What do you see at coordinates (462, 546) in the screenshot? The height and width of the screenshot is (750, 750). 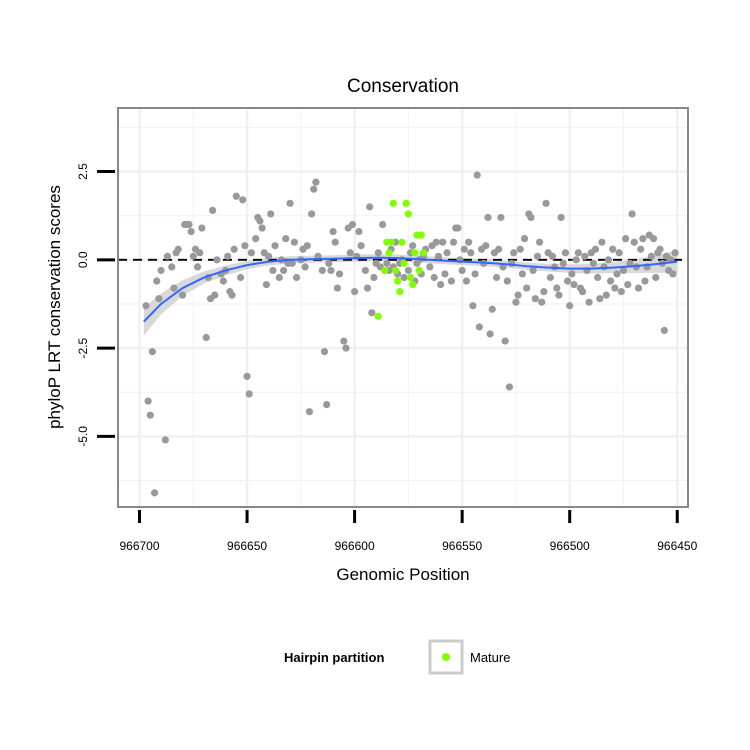 I see `x-tick-label: 966550` at bounding box center [462, 546].